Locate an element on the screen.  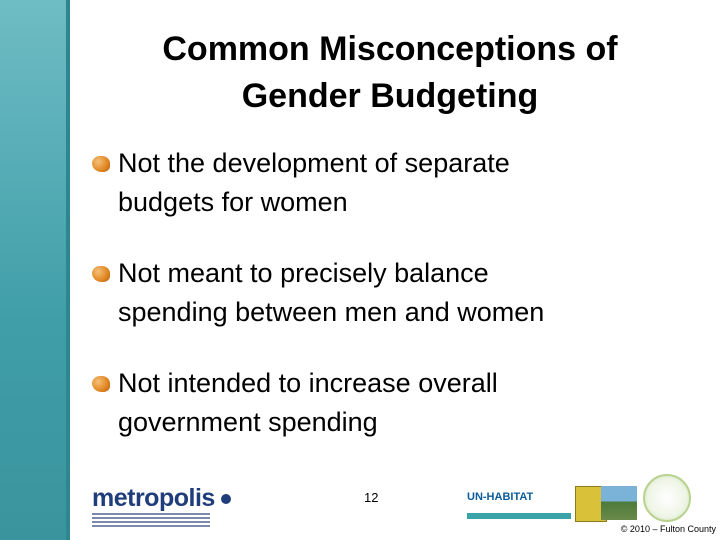
bullet-line: spending between men and women is located at coordinates (331, 312).